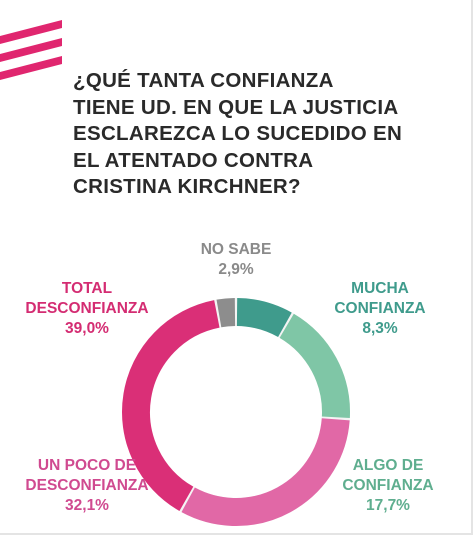 The width and height of the screenshot is (473, 535). Describe the element at coordinates (87, 465) in the screenshot. I see `slice-label-line: UN POCO DE` at that location.